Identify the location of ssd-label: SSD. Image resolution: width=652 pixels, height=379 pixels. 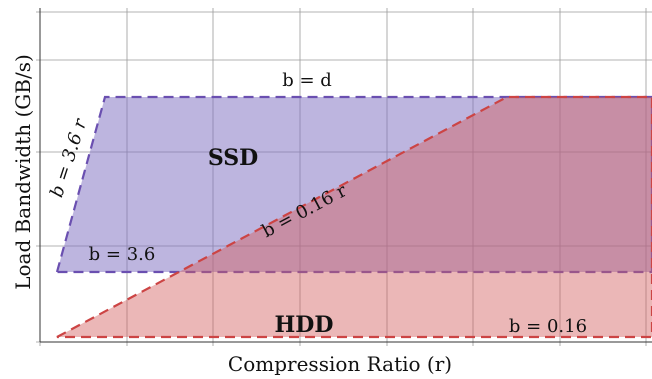
(233, 158).